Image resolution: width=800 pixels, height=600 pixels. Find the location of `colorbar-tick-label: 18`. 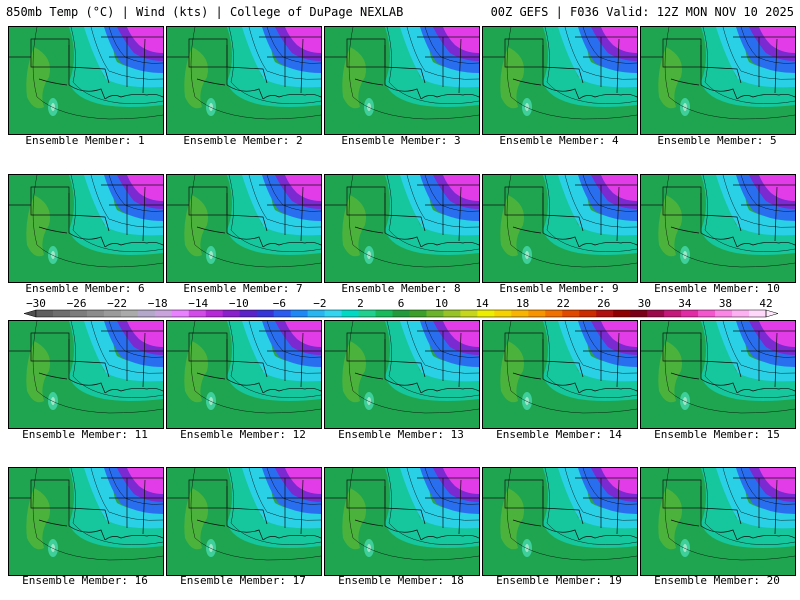

colorbar-tick-label: 18 is located at coordinates (522, 303).